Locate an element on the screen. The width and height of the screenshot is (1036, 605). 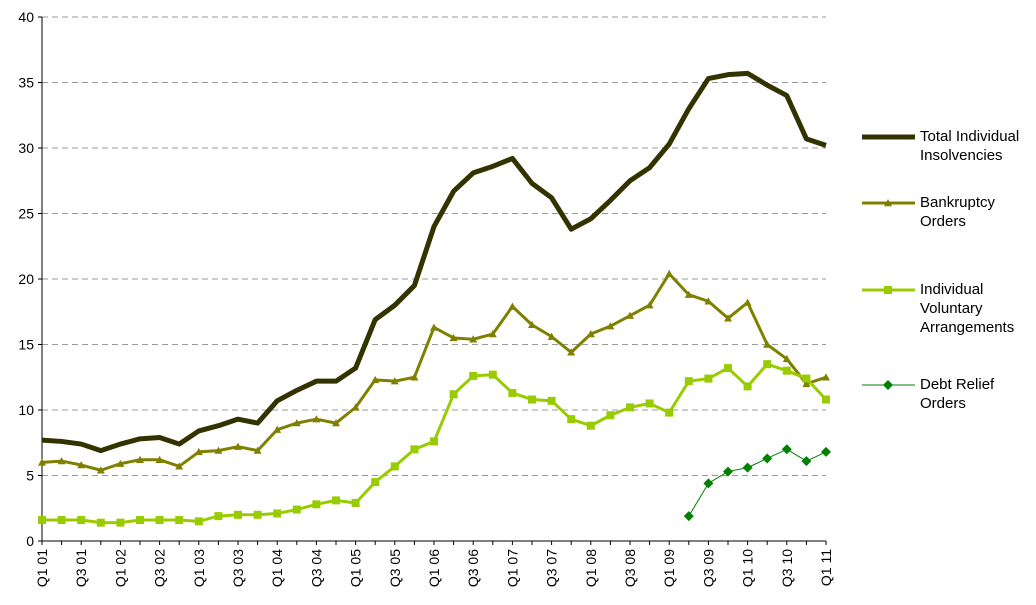
y-tick-label: 0 is located at coordinates (30, 541).